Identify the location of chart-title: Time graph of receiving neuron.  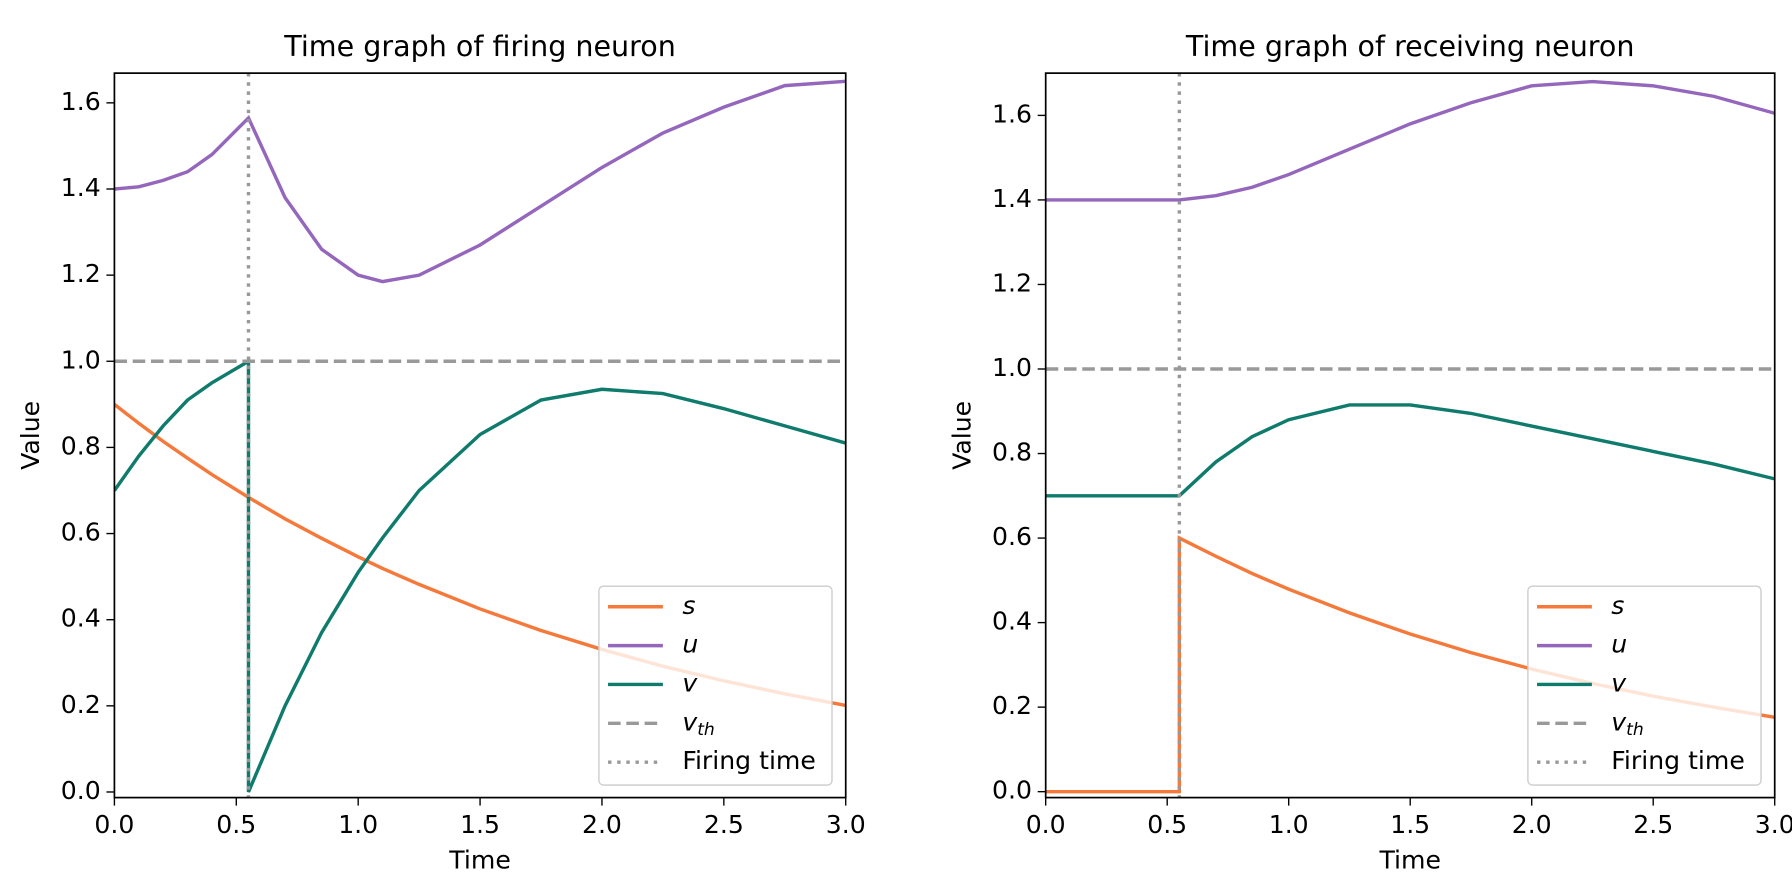
(1410, 46).